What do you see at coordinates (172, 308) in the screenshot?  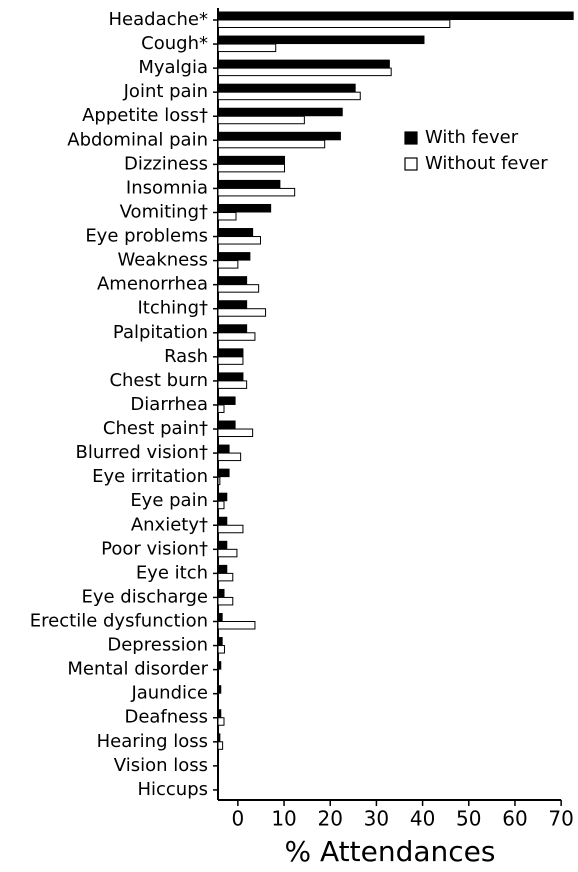 I see `y-tick-label: Itching†` at bounding box center [172, 308].